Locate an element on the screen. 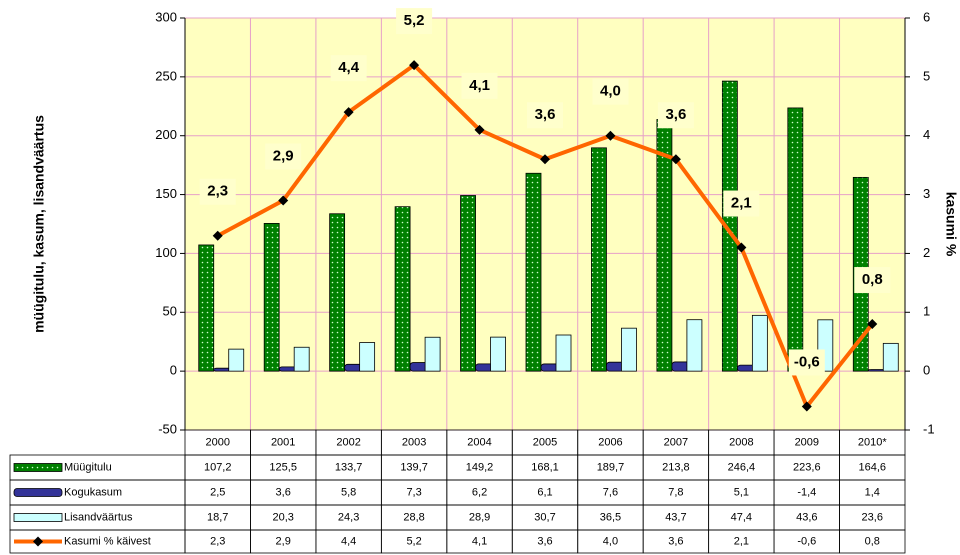 The image size is (960, 555). table-cell is located at coordinates (872, 541).